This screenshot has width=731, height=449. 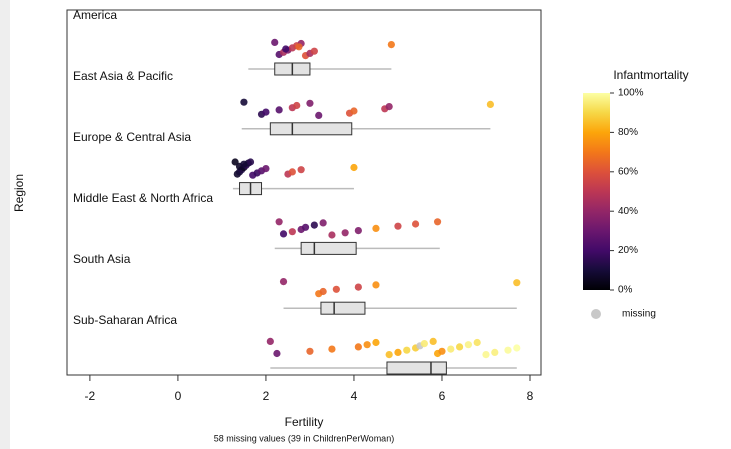 I want to click on y-axis-label: Region, so click(x=19, y=193).